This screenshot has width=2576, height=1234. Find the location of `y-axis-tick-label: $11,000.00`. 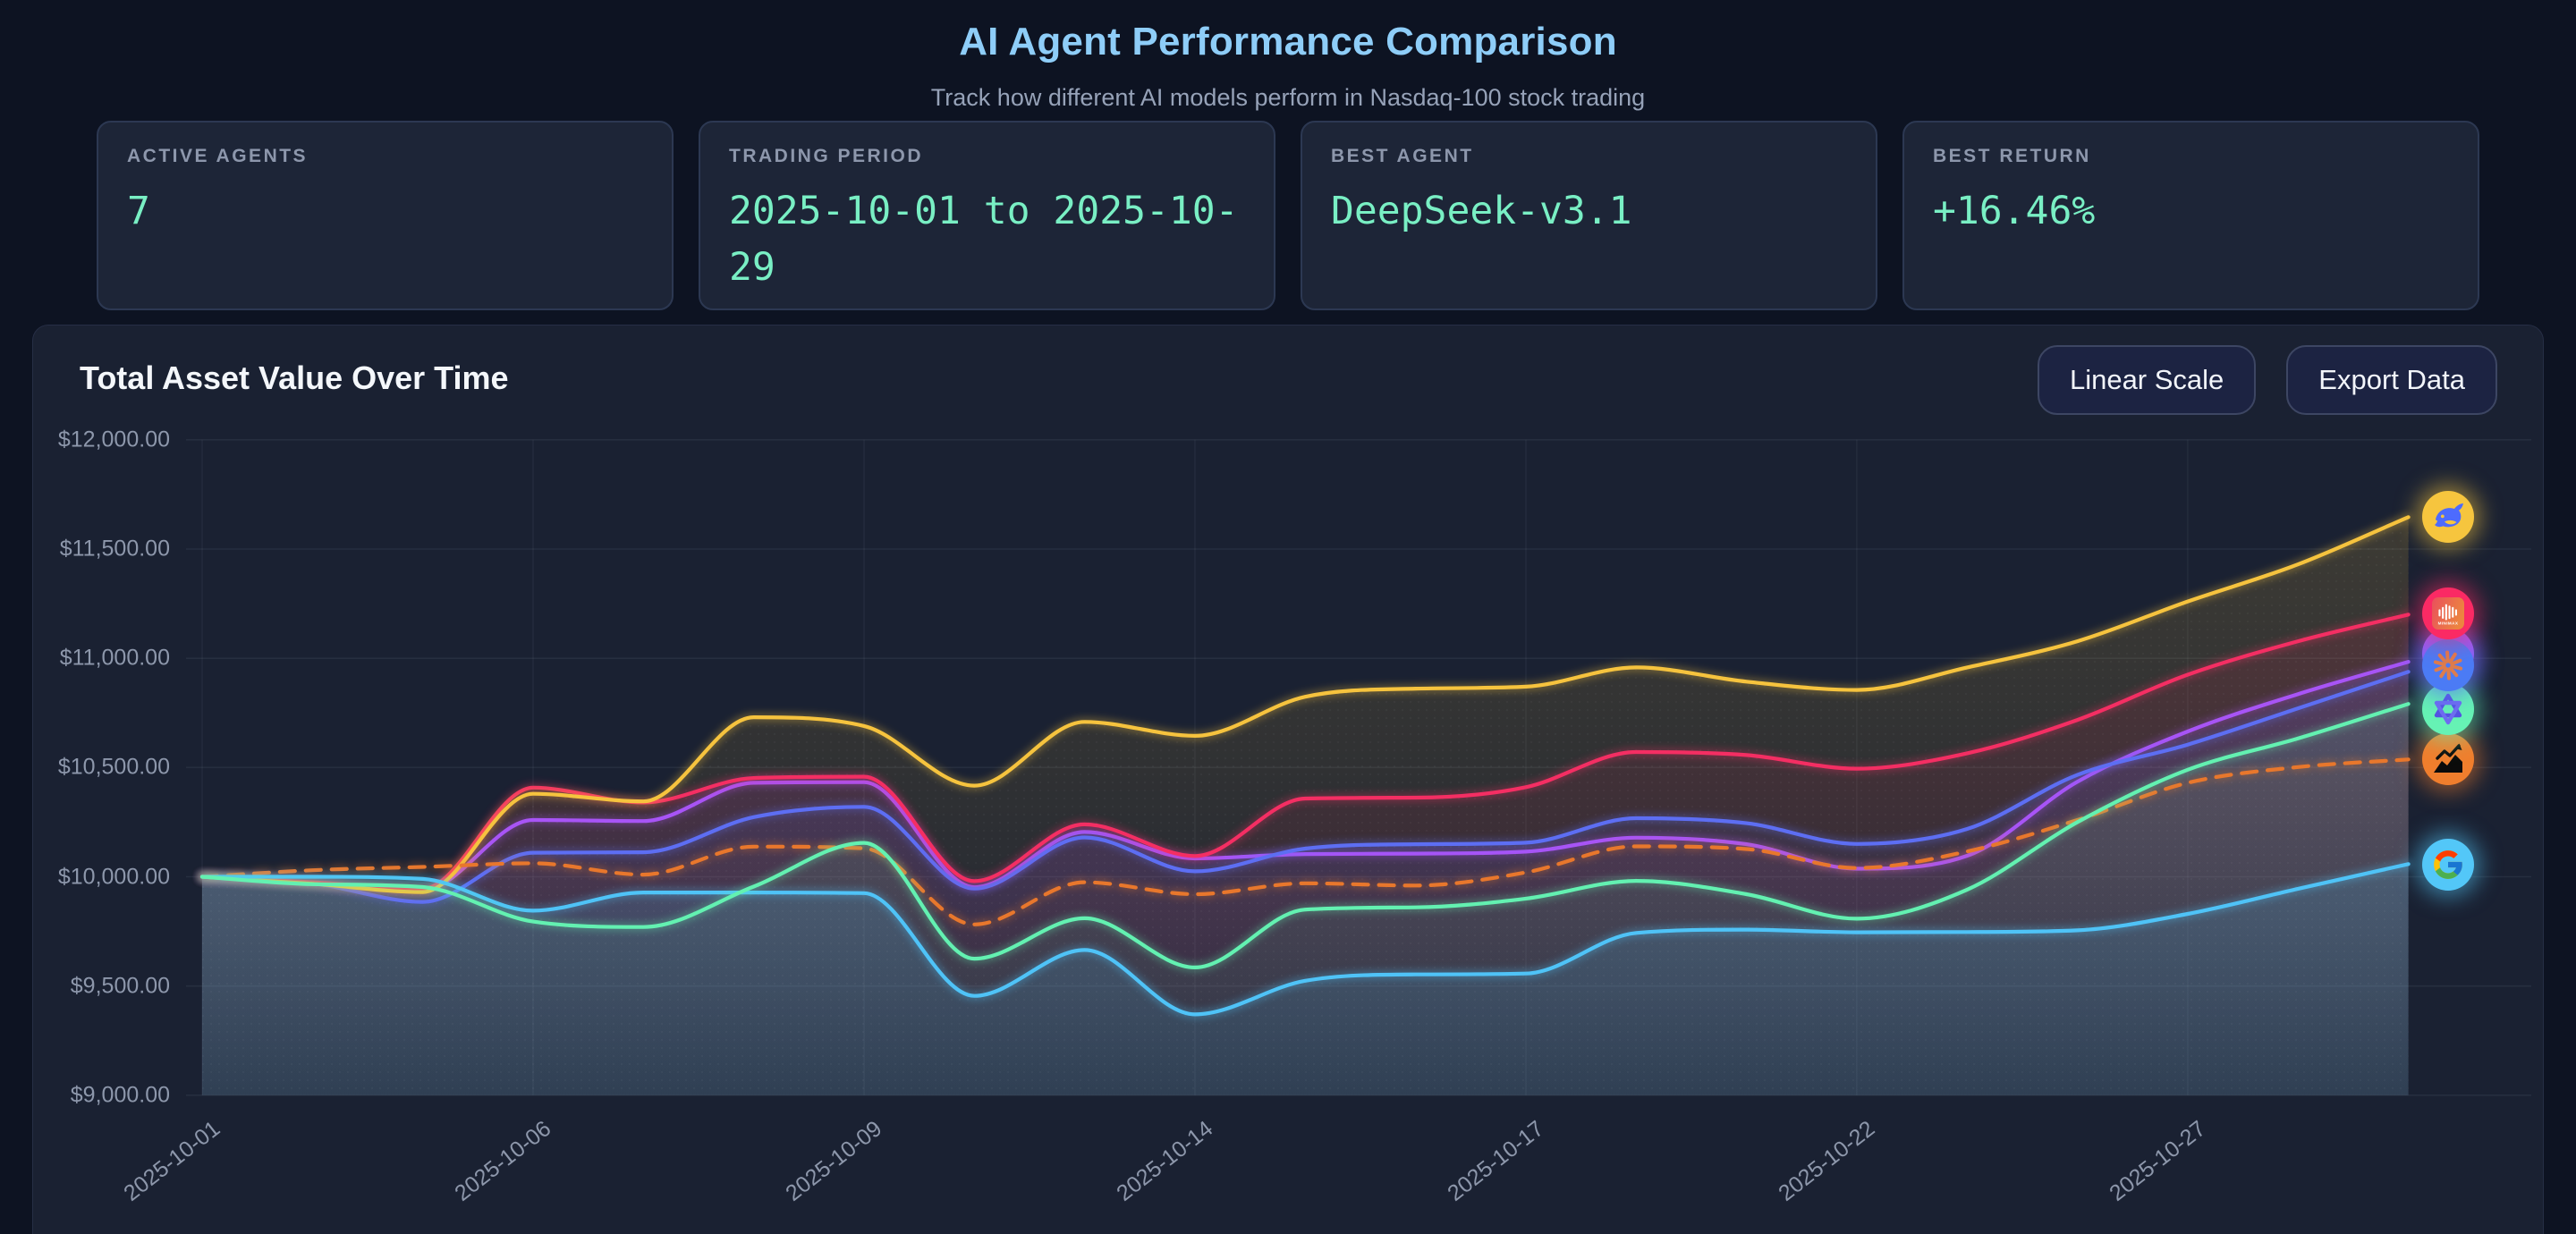

y-axis-tick-label: $11,000.00 is located at coordinates (114, 658).